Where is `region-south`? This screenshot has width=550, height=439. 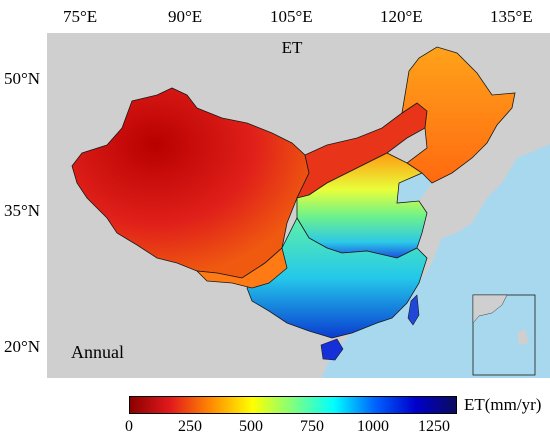
region-south is located at coordinates (337, 278).